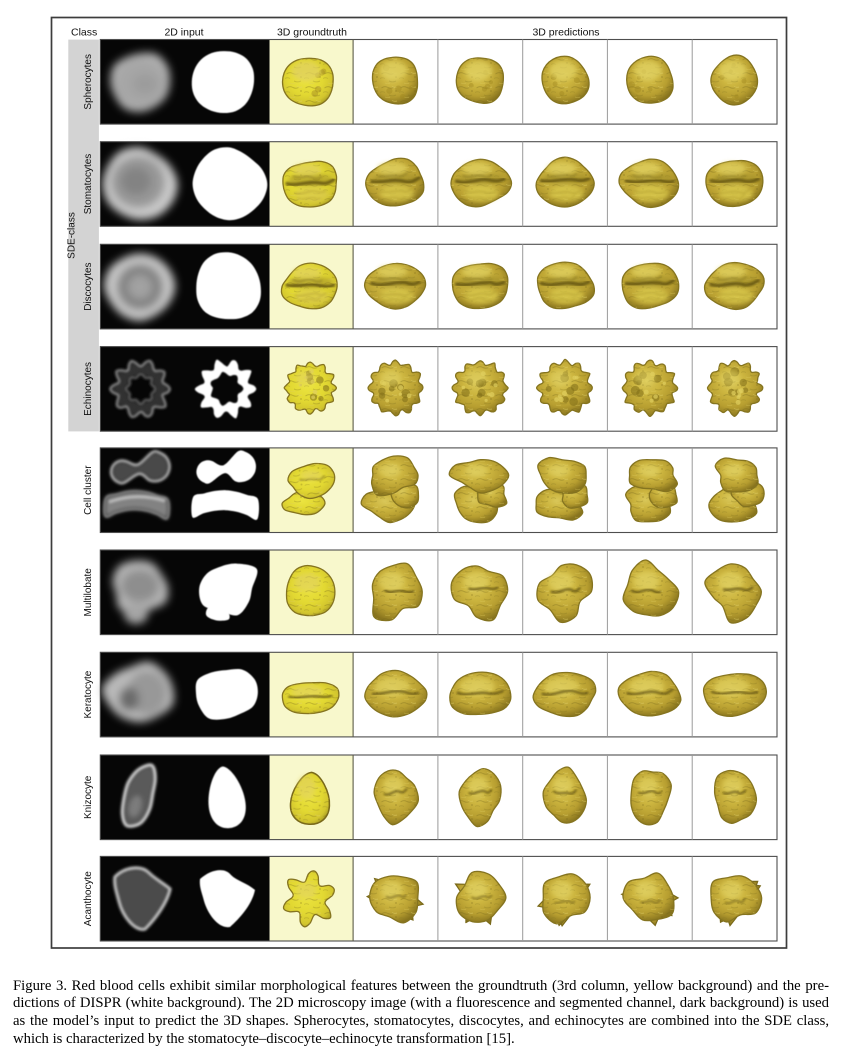 The image size is (841, 1062). I want to click on svg-text: Keratocyte, so click(88, 694).